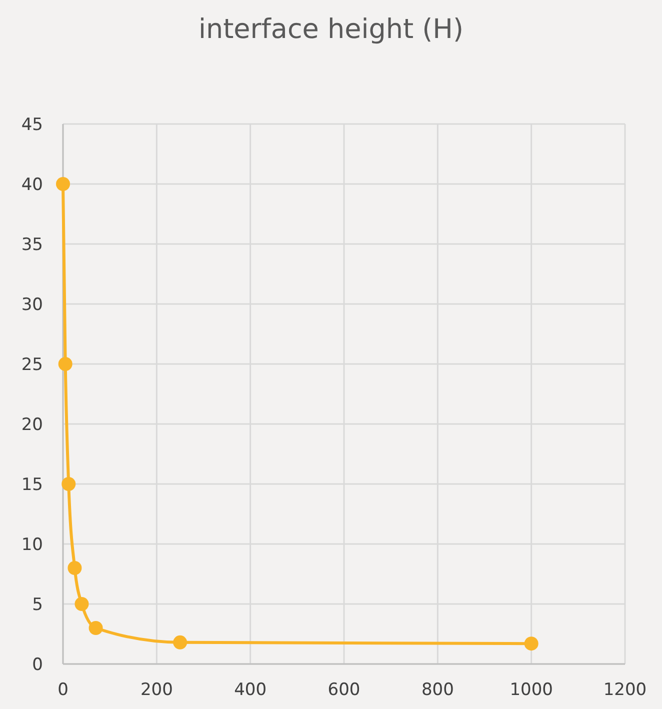 The height and width of the screenshot is (709, 662). I want to click on y-tick-label: 45, so click(32, 124).